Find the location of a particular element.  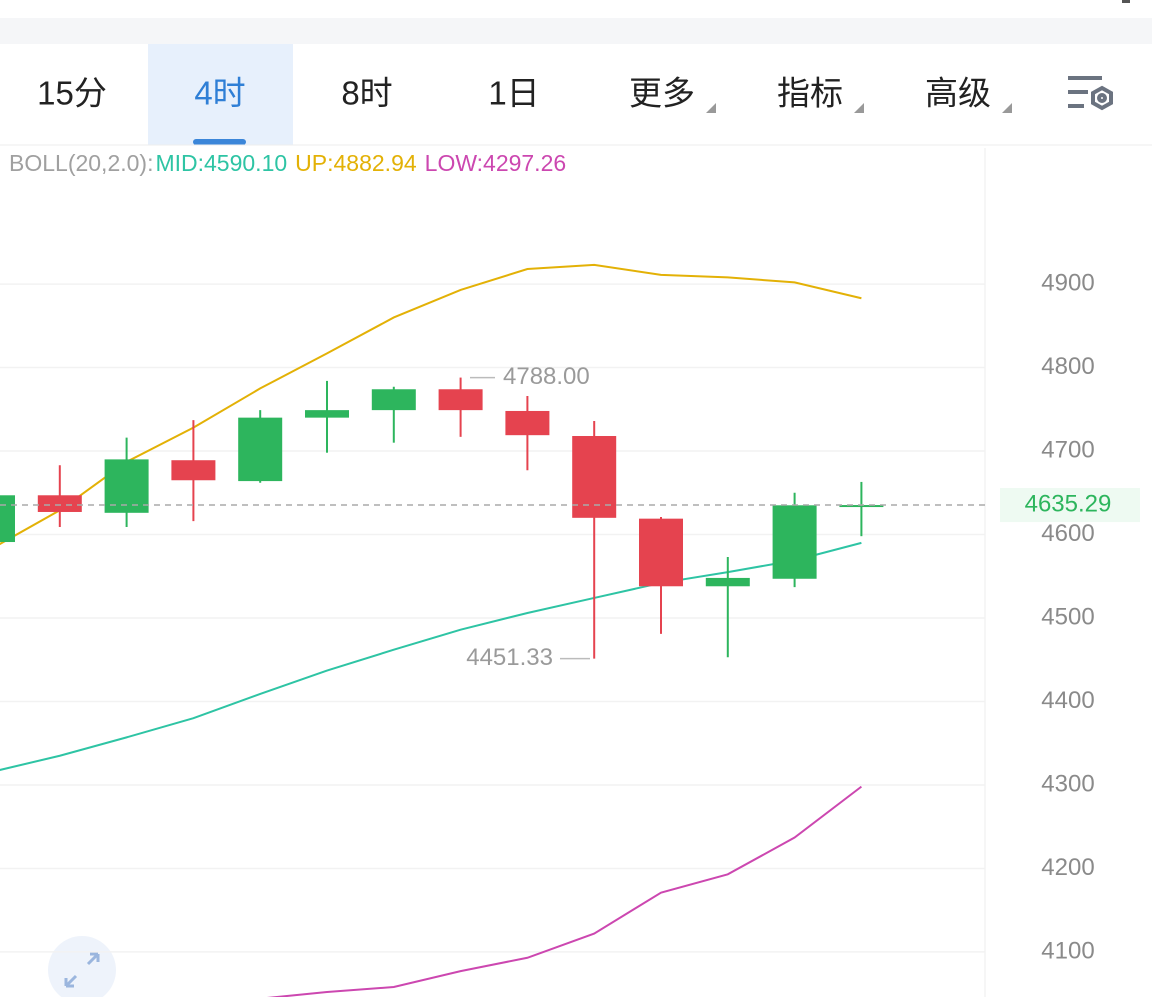

active-tab-bar is located at coordinates (219, 142).